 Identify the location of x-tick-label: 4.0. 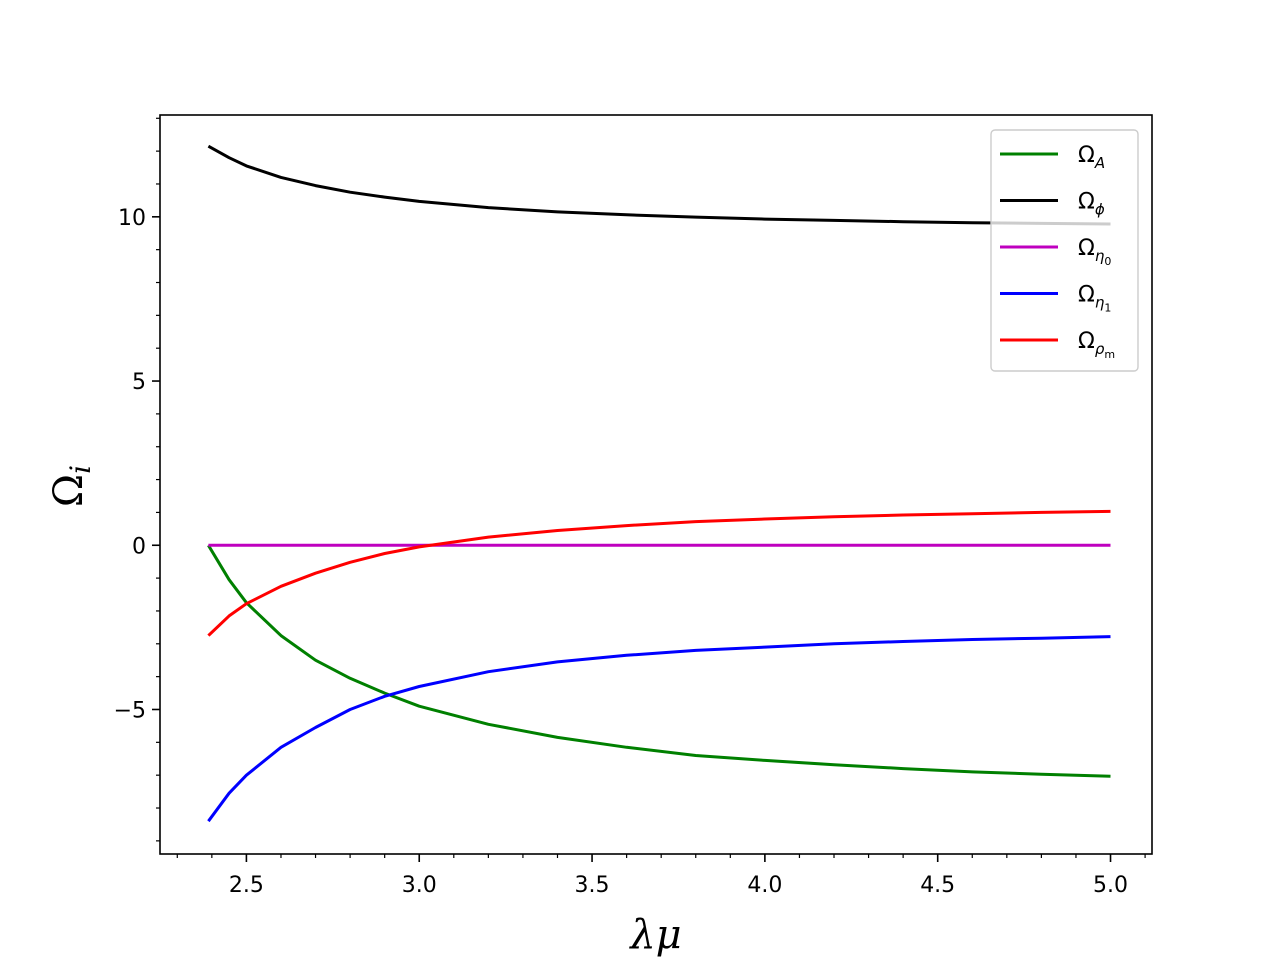
(764, 885).